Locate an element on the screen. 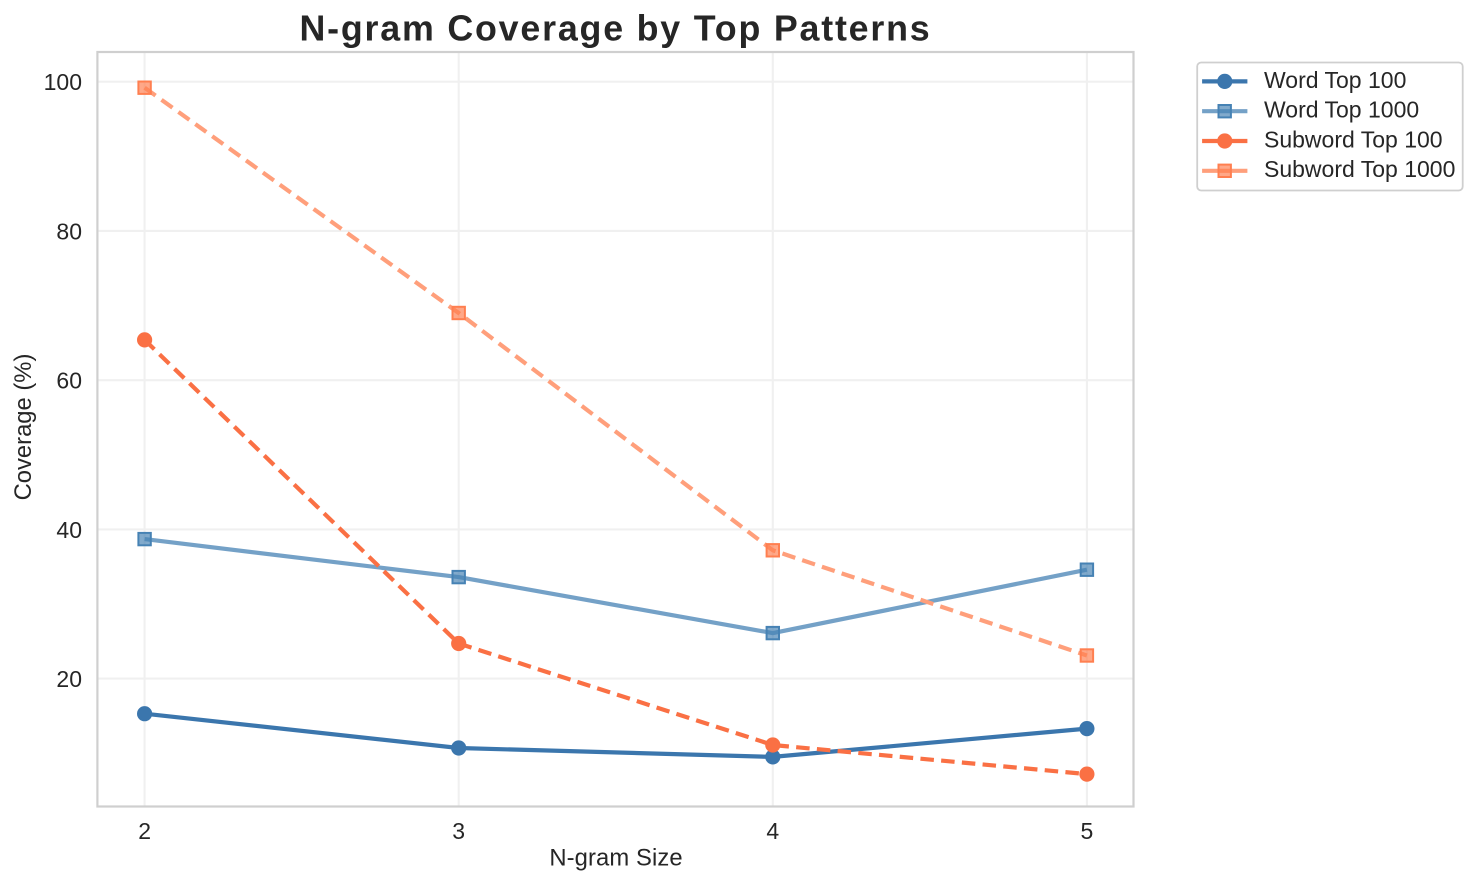 The image size is (1478, 885). svg-text:N-gram Coverage by Top Pattern: N-gram Coverage by Top Patterns is located at coordinates (616, 29).